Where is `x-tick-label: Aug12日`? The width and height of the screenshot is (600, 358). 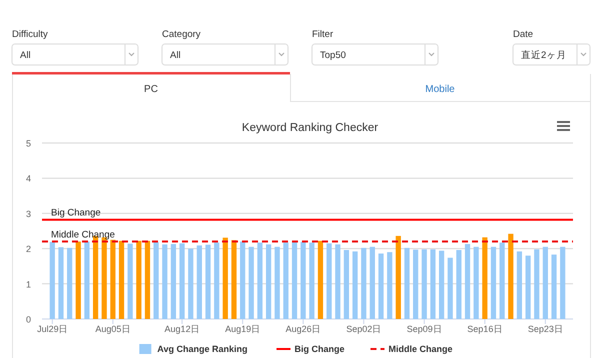
x-tick-label: Aug12日 is located at coordinates (182, 329).